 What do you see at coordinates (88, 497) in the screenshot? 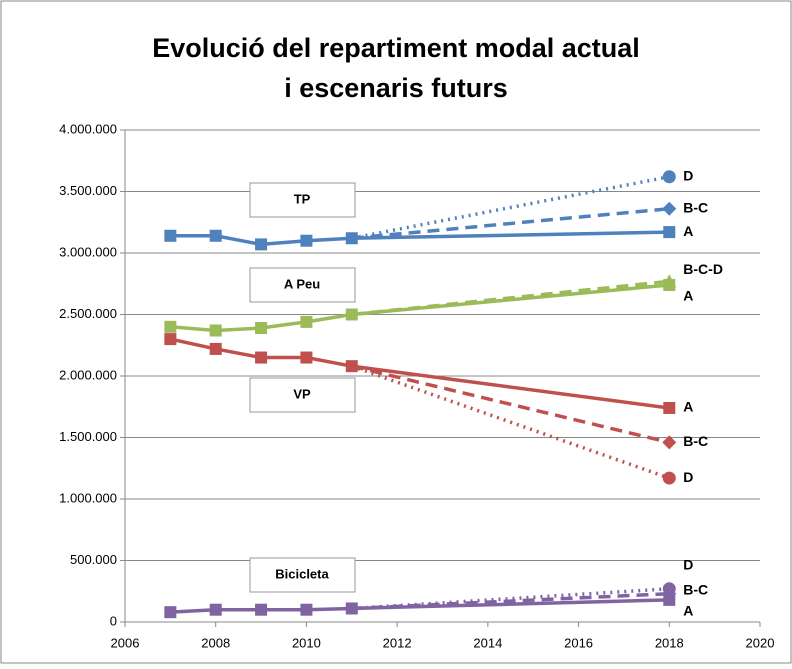
I see `y-tick-label: 1.000.000` at bounding box center [88, 497].